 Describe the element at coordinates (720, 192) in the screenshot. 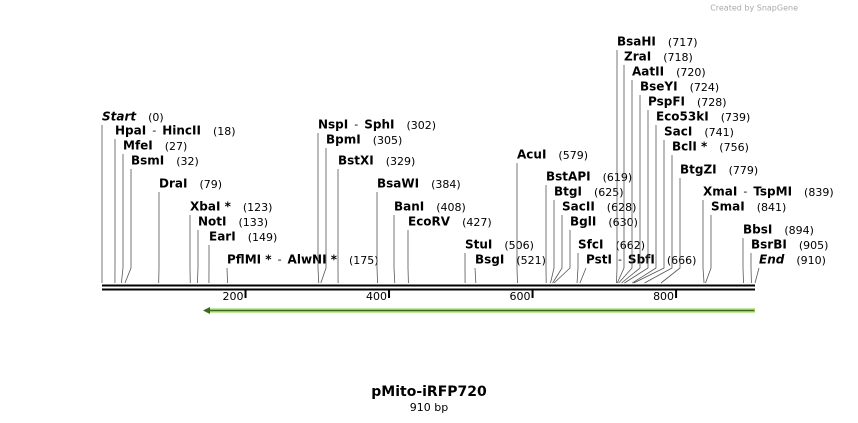

I see `enzyme-name: XmaI` at that location.